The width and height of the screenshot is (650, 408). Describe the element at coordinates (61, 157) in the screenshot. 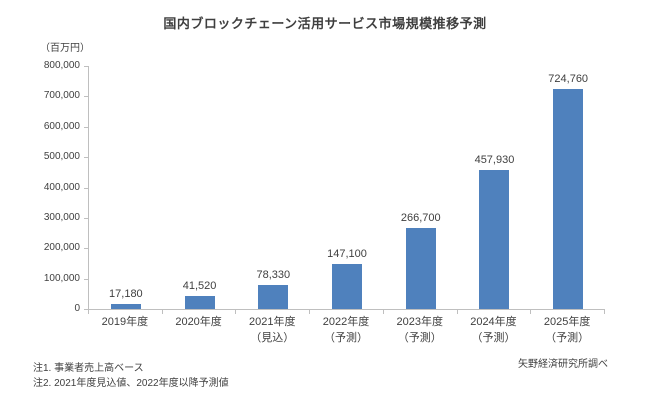

I see `y-tick-label: 500,000` at that location.